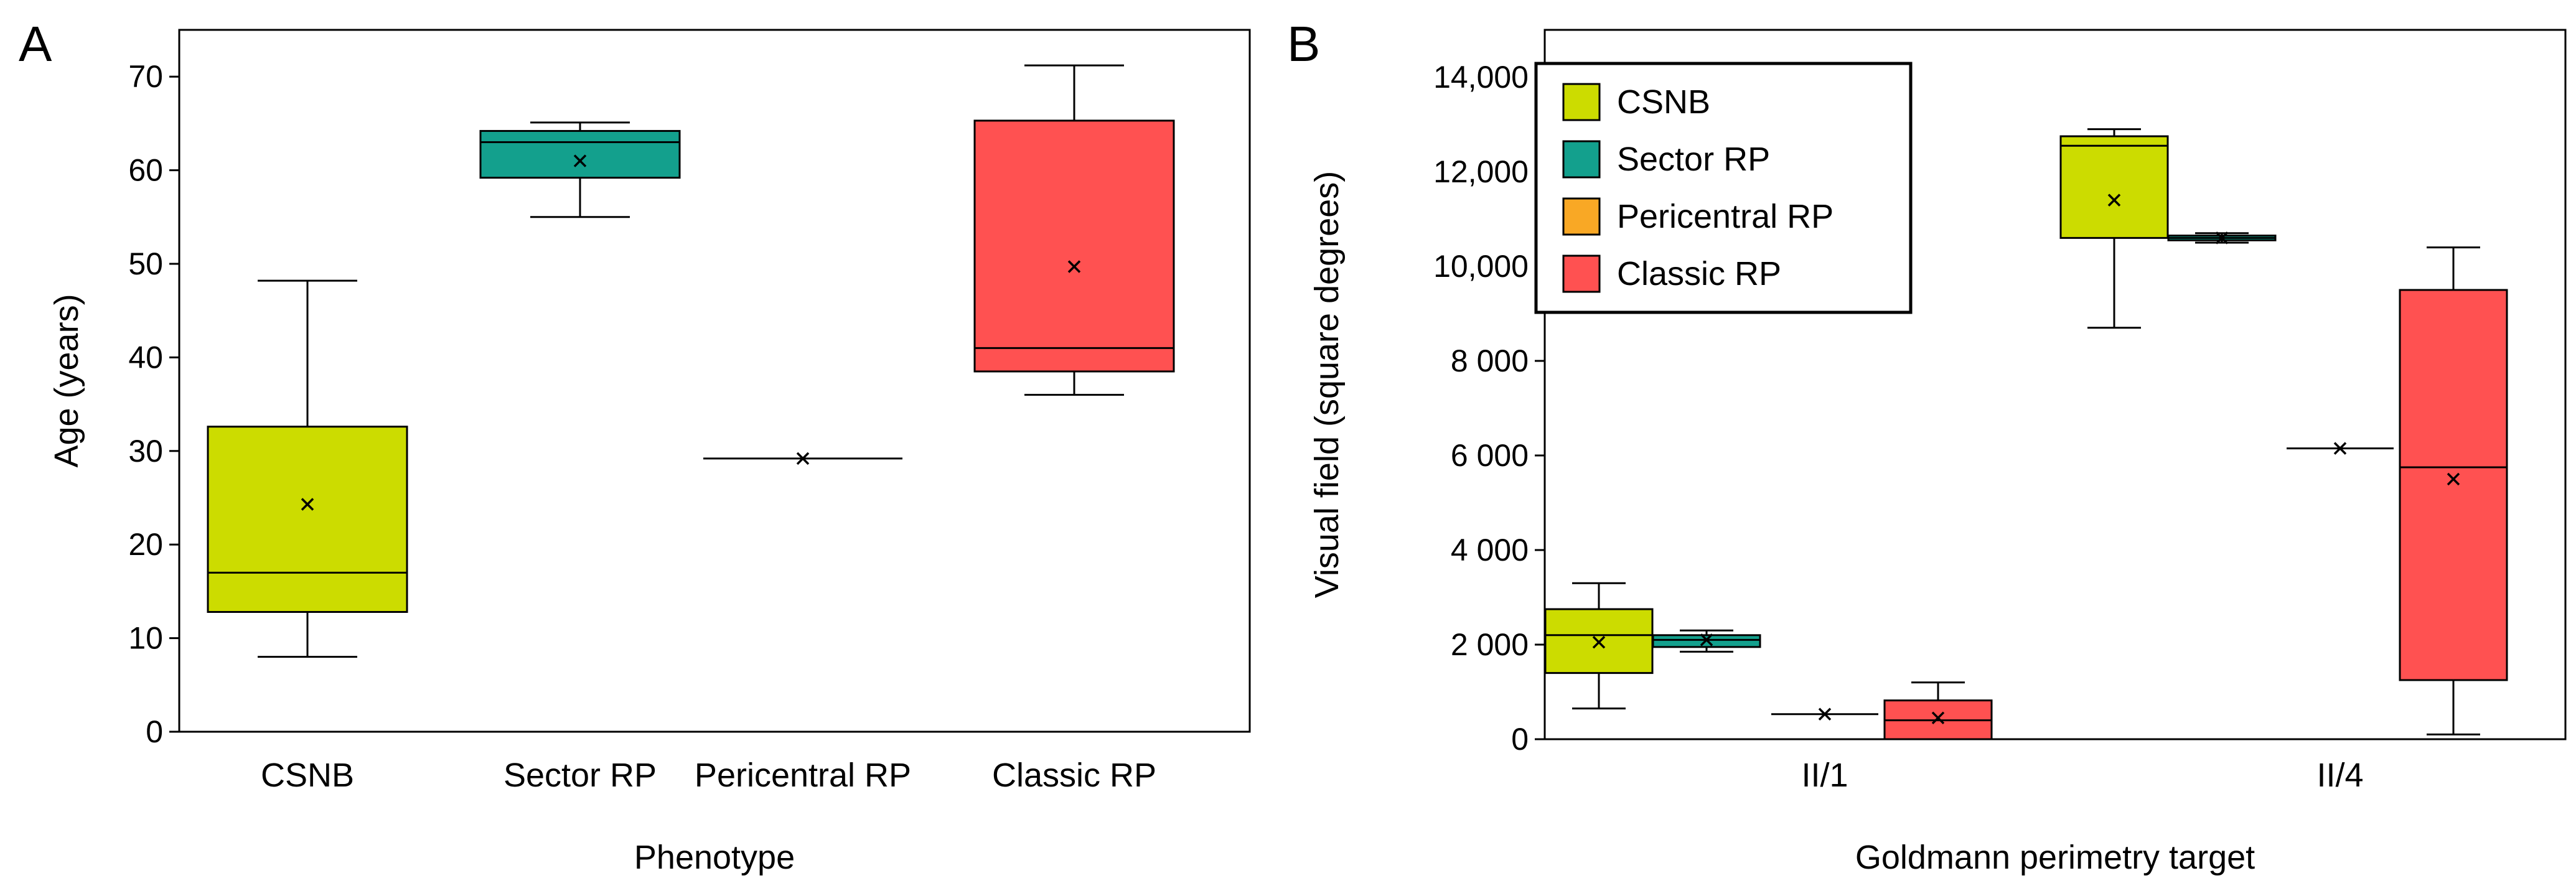 This screenshot has width=2576, height=896. Describe the element at coordinates (153, 404) in the screenshot. I see `panel-a-y-axis: 0 10 20 30 40 50 60 70` at that location.